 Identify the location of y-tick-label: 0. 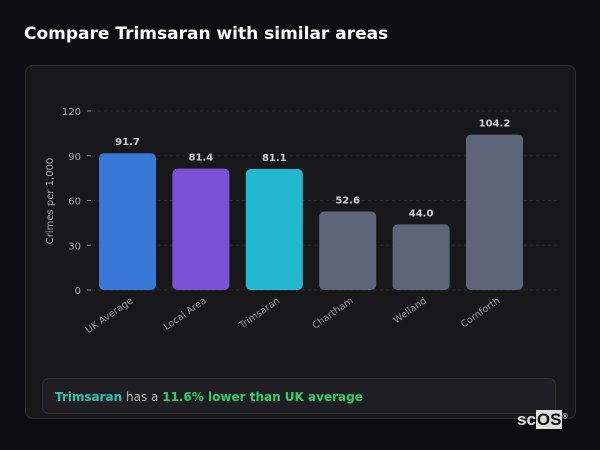
(78, 291).